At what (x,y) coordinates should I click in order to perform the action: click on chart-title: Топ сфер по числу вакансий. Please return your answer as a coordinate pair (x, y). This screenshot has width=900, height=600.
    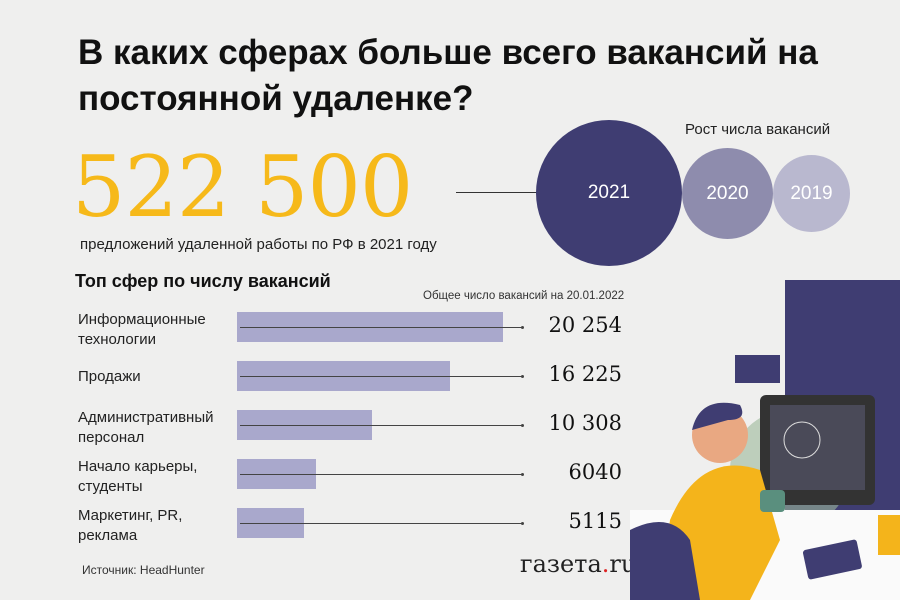
    Looking at the image, I should click on (203, 281).